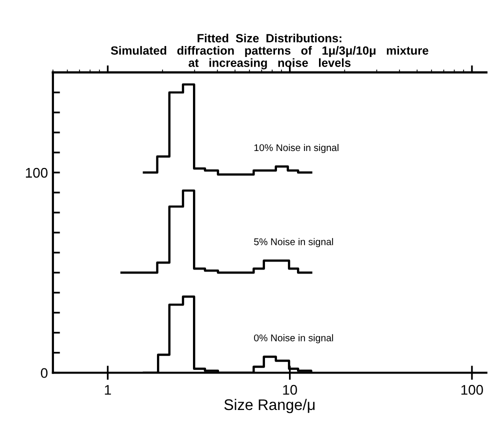  Describe the element at coordinates (294, 243) in the screenshot. I see `series-label: 5% Noise in signal` at that location.